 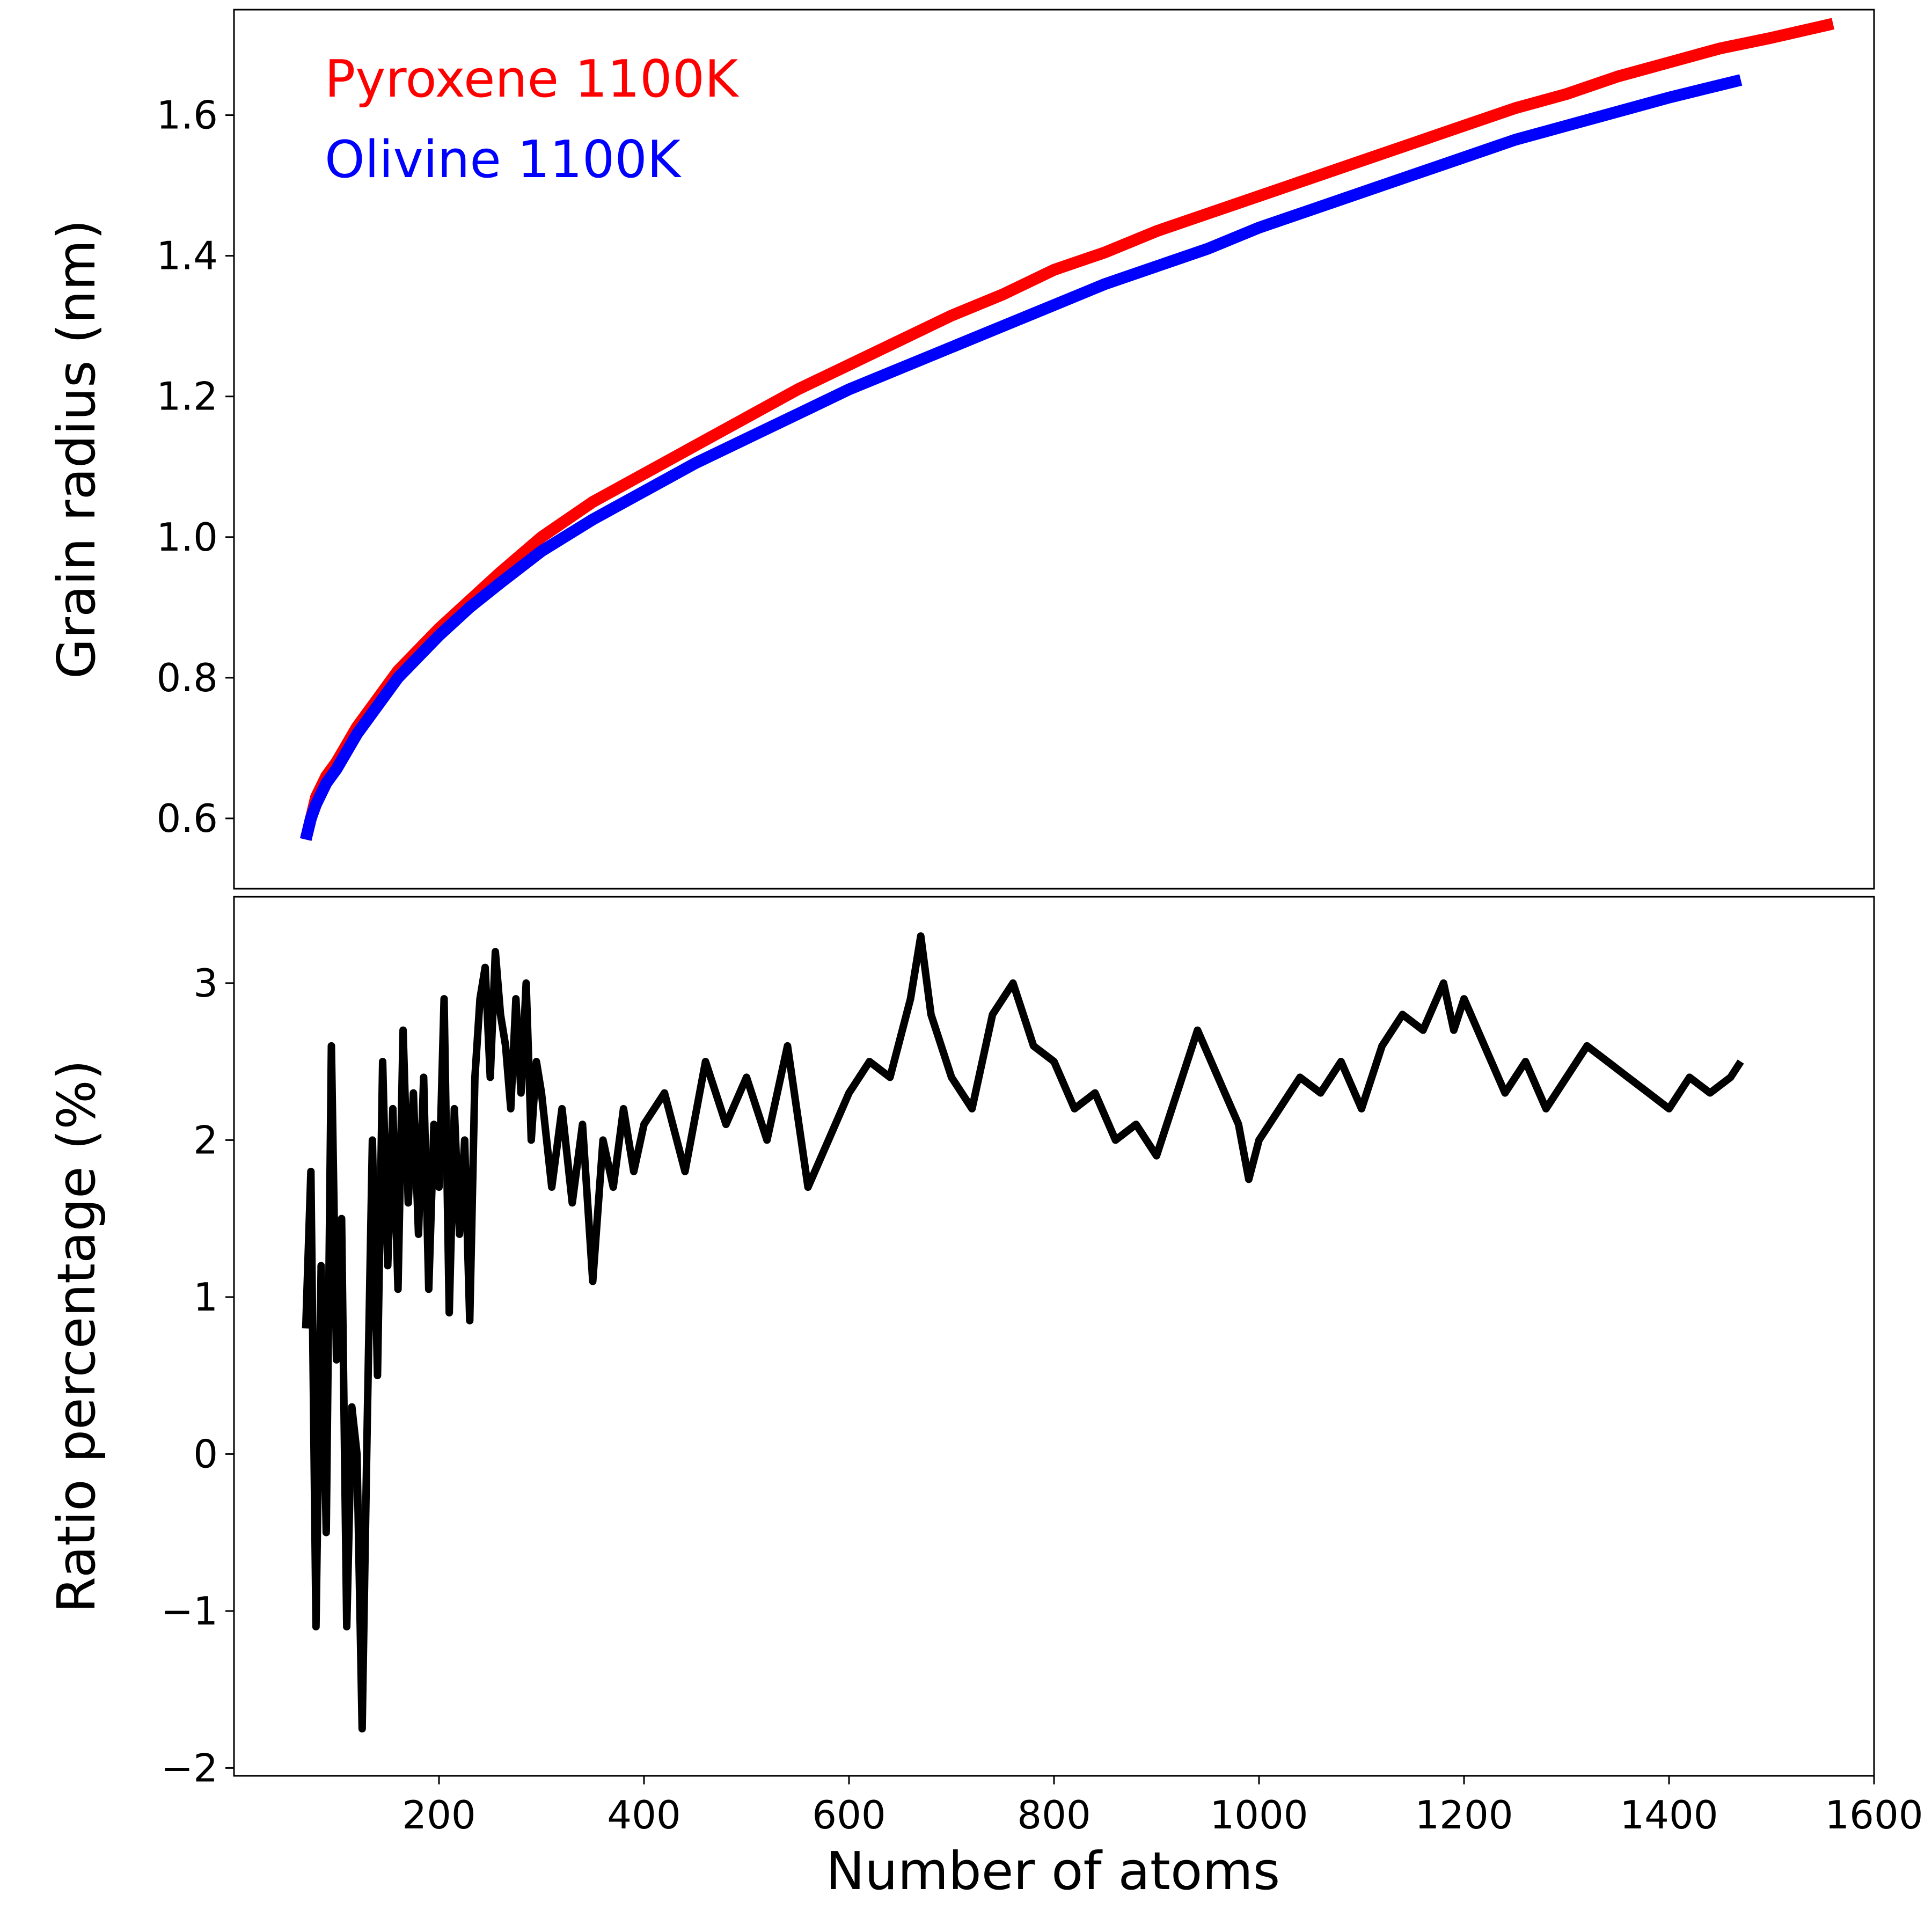 I want to click on bottom-y-axis-label: Ratio percentage (%), so click(x=76, y=1336).